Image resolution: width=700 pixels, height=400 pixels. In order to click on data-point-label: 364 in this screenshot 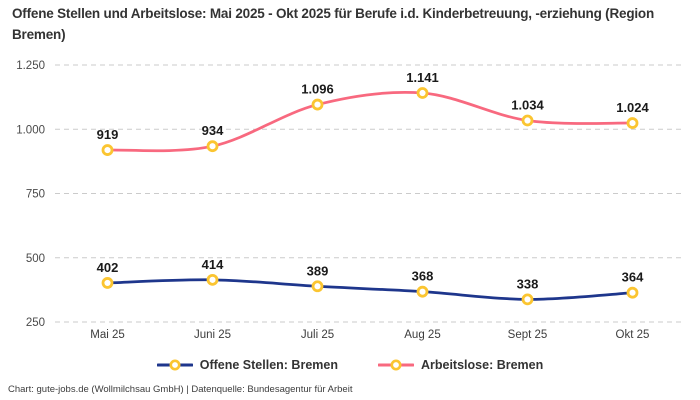, I will do `click(633, 277)`.